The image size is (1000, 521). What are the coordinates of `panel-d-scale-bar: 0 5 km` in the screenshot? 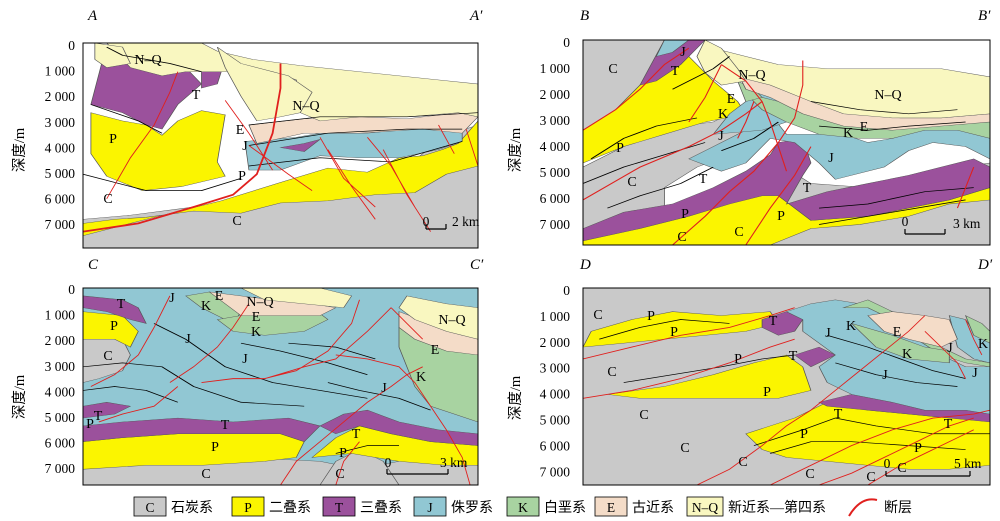 It's located at (933, 466).